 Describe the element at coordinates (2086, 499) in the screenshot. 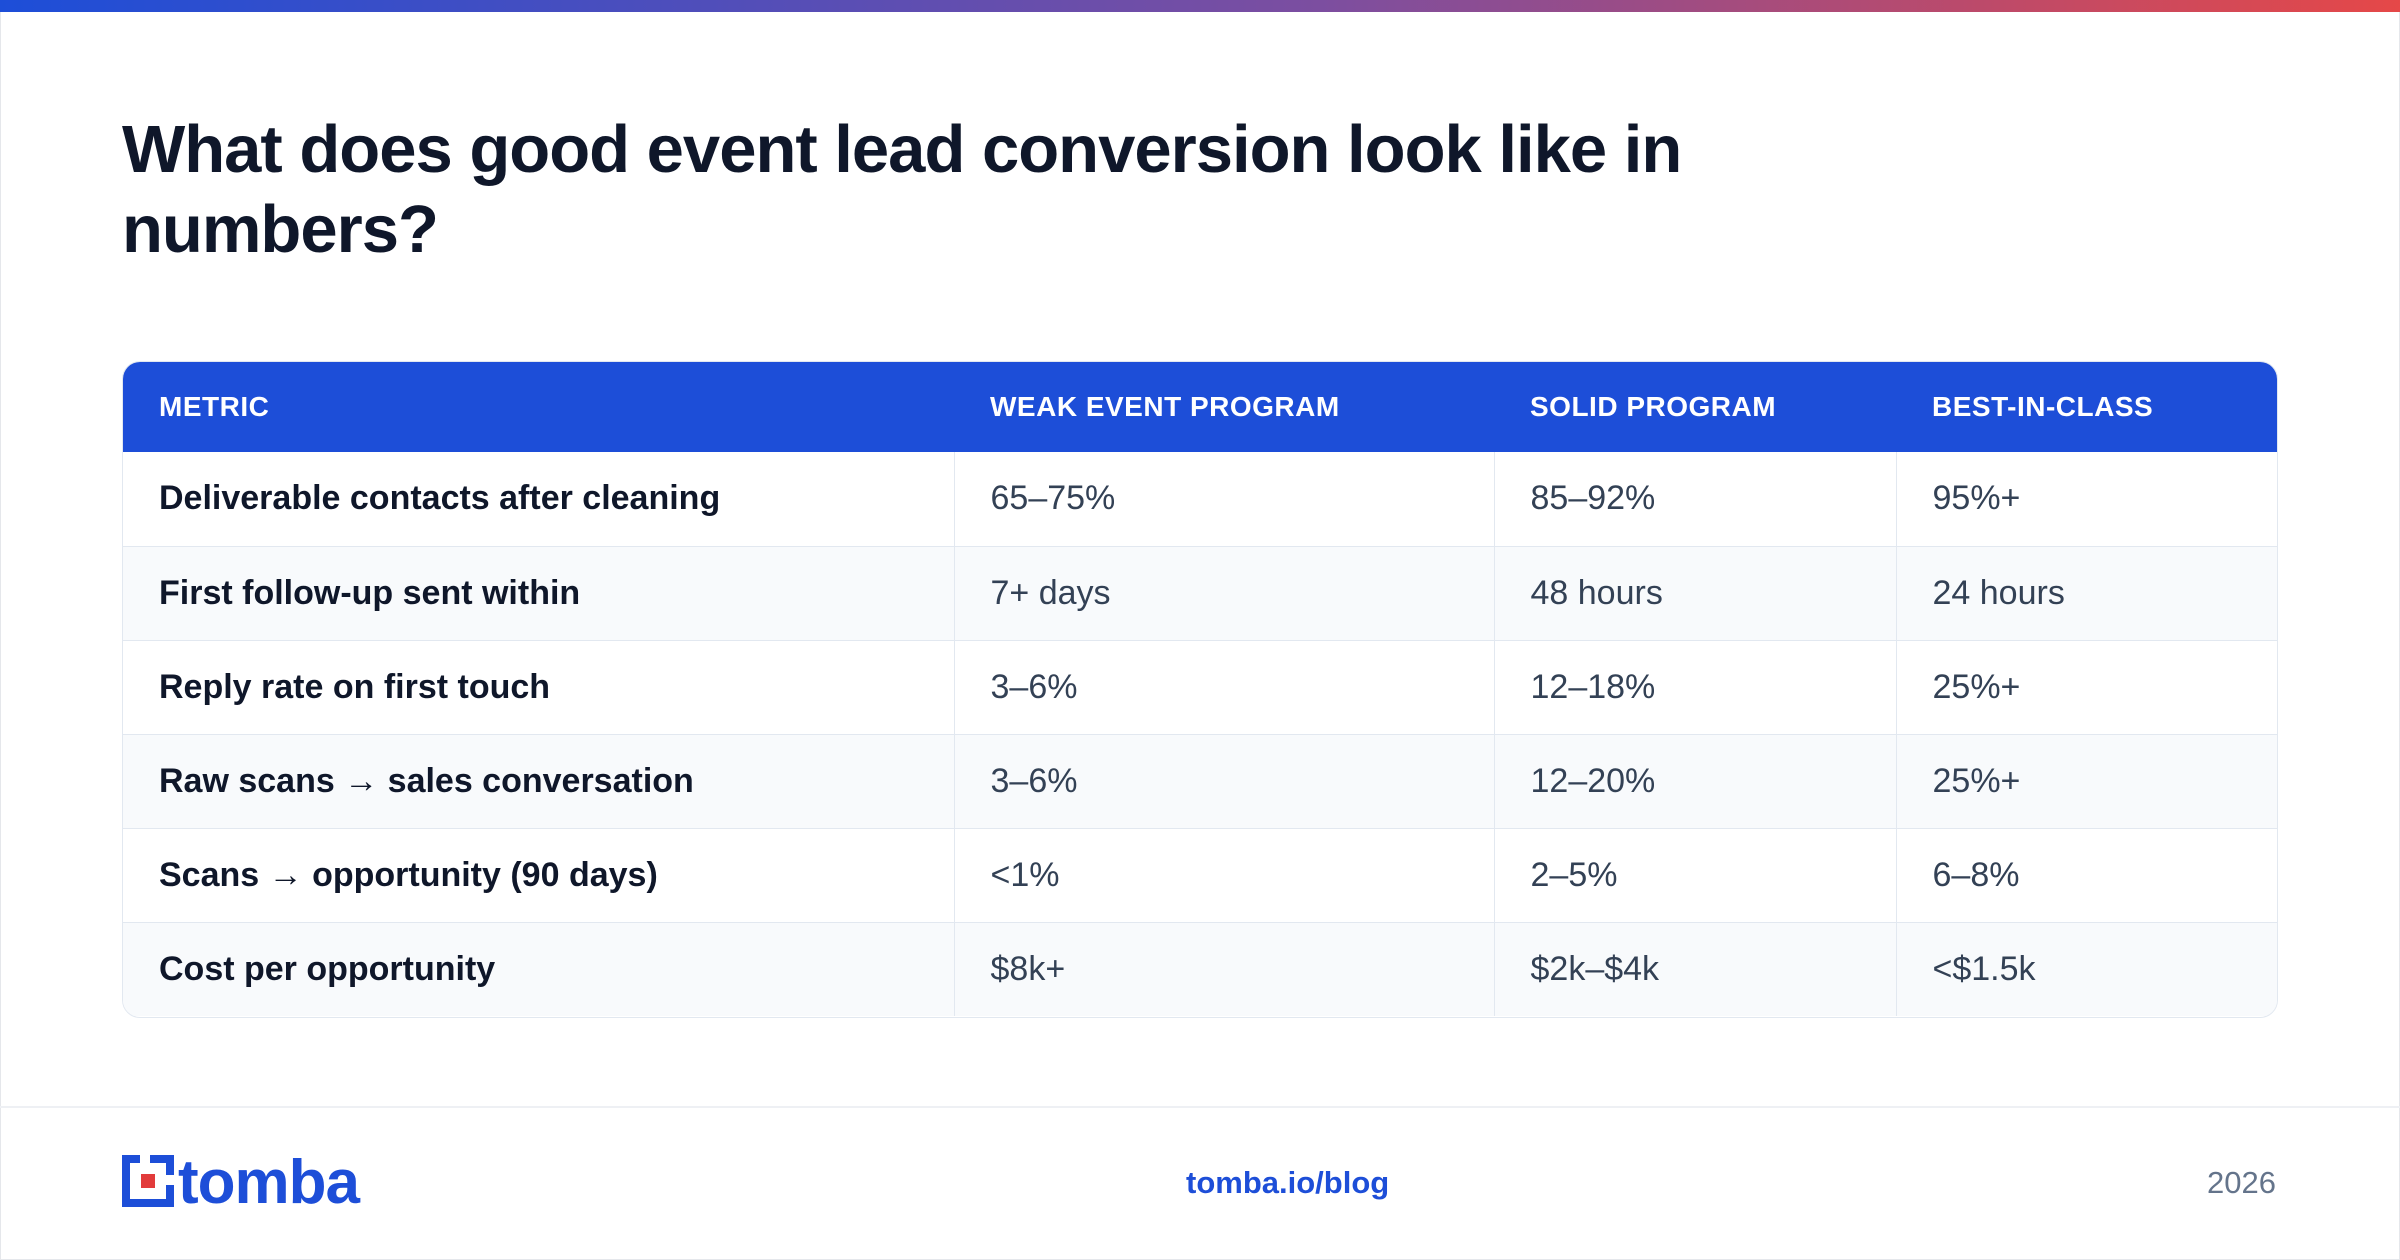

I see `best-cell: 95%+` at that location.